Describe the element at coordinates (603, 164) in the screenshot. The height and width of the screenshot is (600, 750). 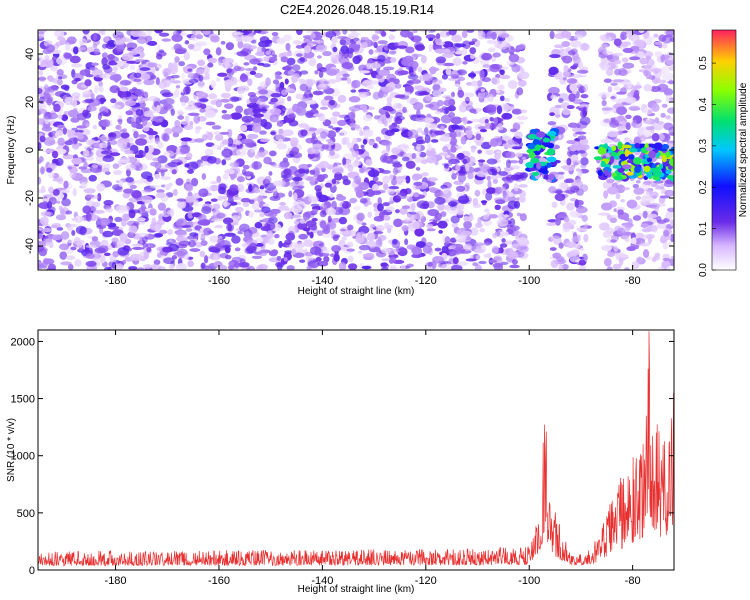
I see `heatmap-feature-cell` at that location.